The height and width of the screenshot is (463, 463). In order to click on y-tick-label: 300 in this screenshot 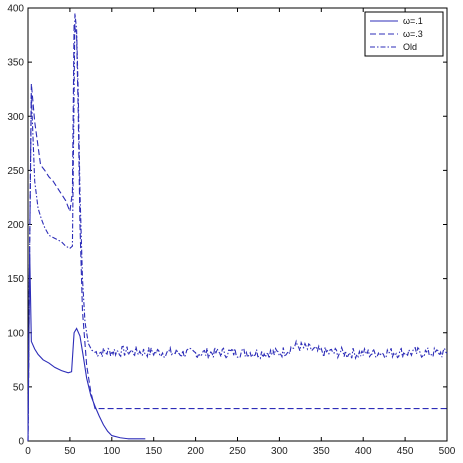, I will do `click(15, 117)`.